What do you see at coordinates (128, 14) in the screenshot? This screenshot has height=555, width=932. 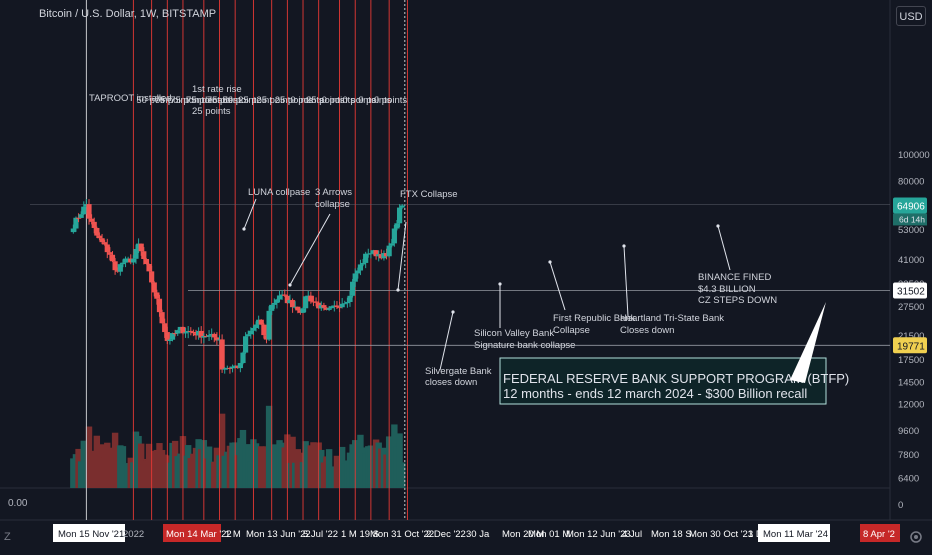 I see `chart-title: Bitcoin / U.S. Dollar, 1W, BITSTAMP` at bounding box center [128, 14].